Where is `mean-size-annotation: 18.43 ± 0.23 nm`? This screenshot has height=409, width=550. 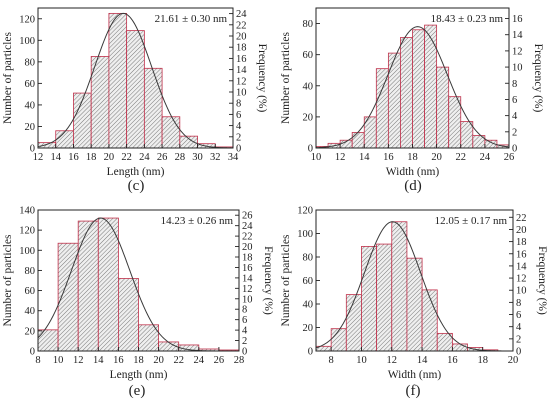
mean-size-annotation: 18.43 ± 0.23 nm is located at coordinates (467, 19).